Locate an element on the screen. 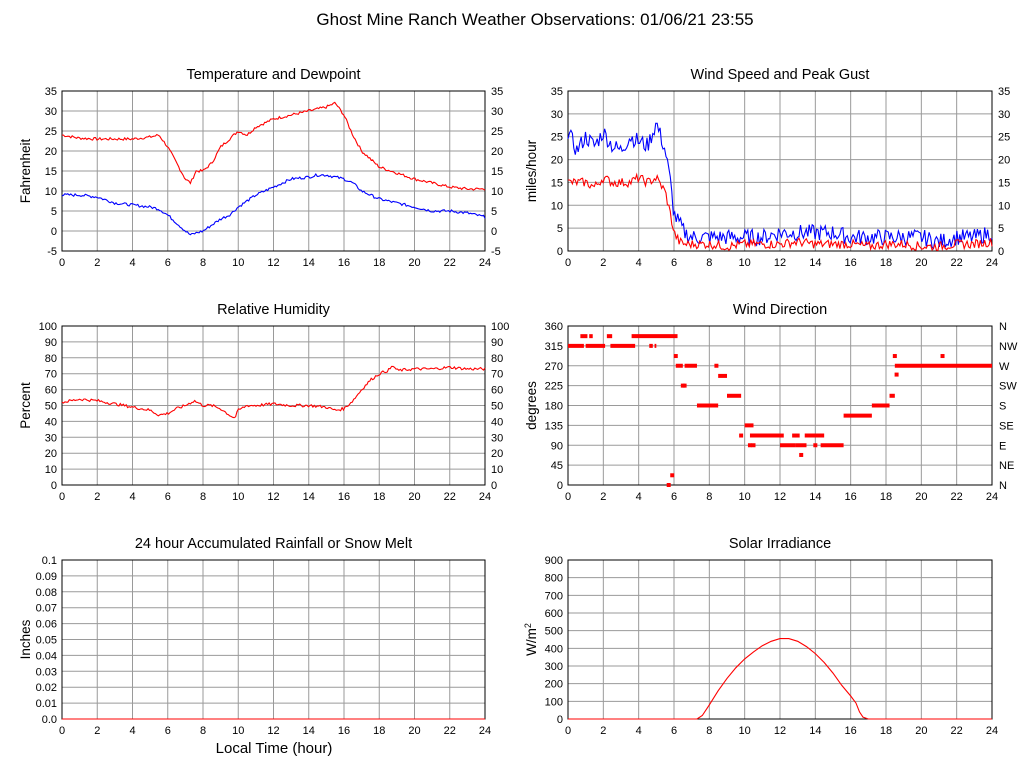 Image resolution: width=1027 pixels, height=772 pixels. chart-title-rh: Relative Humidity is located at coordinates (274, 310).